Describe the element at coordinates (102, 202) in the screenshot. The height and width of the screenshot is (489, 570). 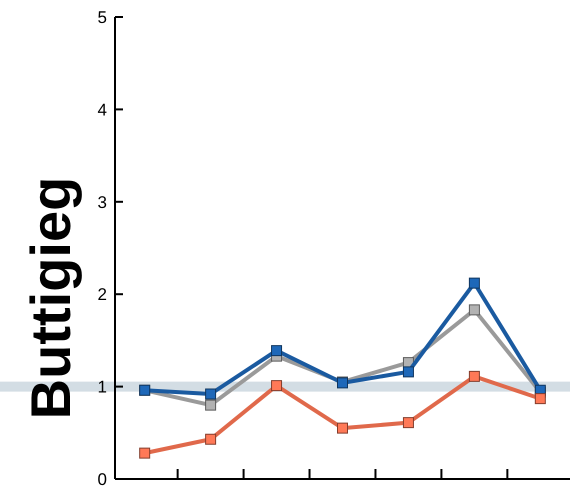
I see `y-tick-label: 3` at that location.